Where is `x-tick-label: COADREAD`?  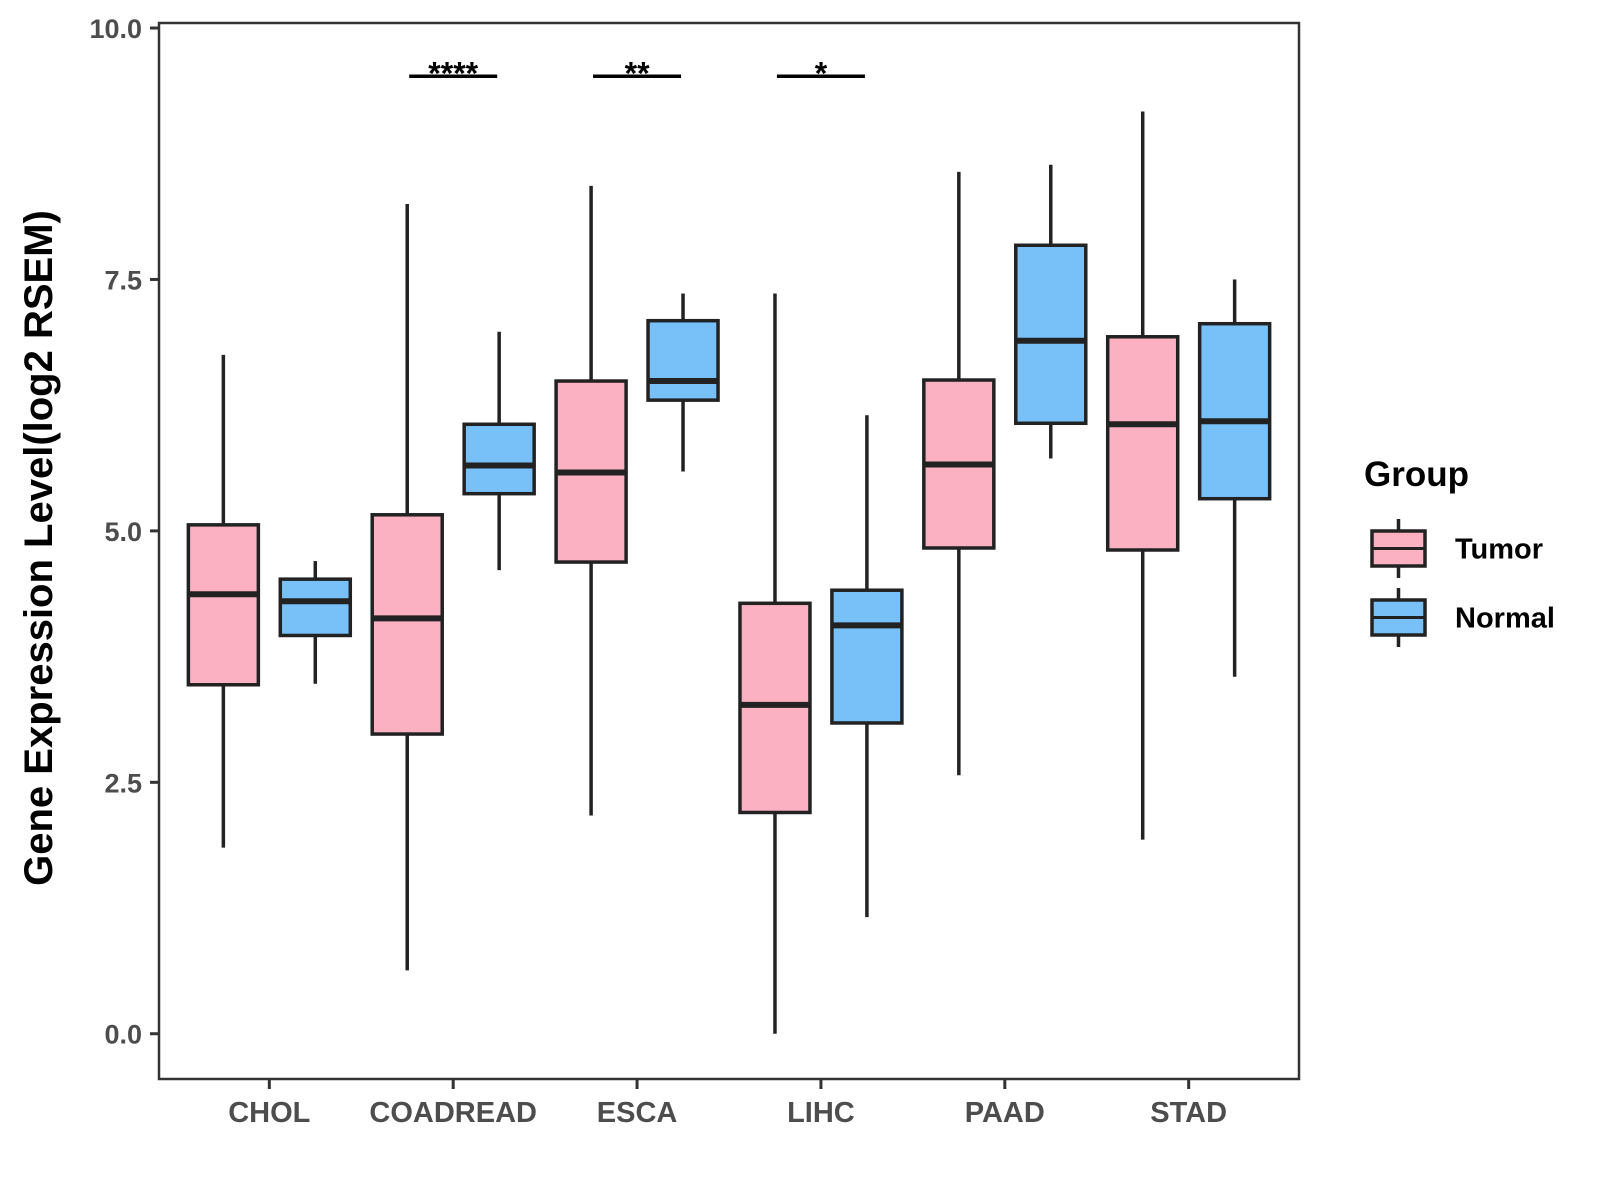 x-tick-label: COADREAD is located at coordinates (453, 1113).